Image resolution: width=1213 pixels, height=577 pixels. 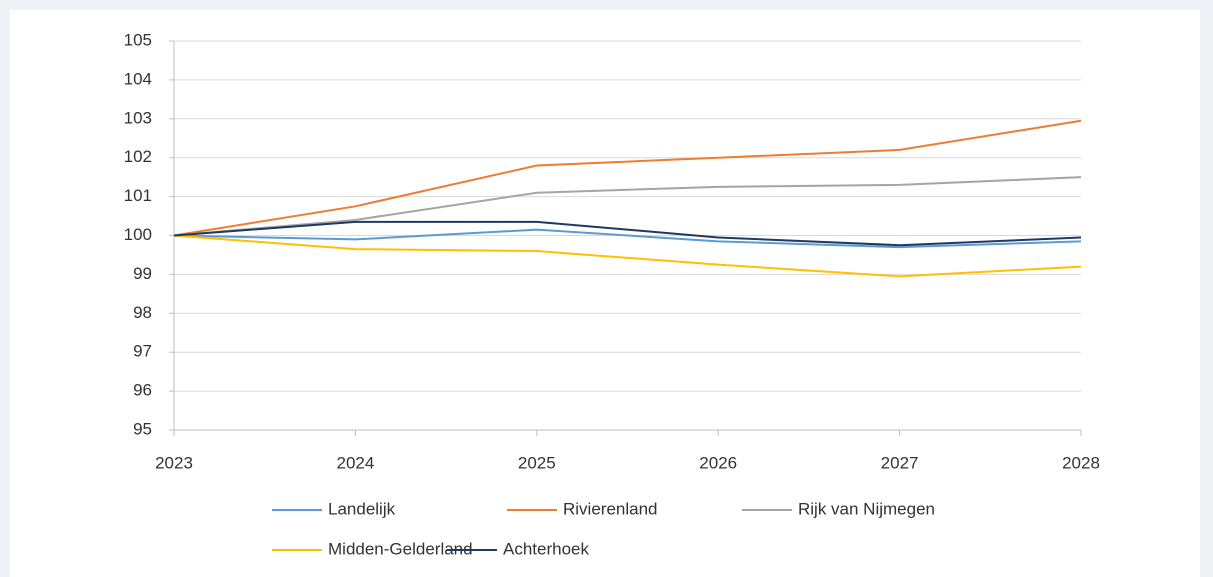 I want to click on legend-label: Rivierenland, so click(x=610, y=508).